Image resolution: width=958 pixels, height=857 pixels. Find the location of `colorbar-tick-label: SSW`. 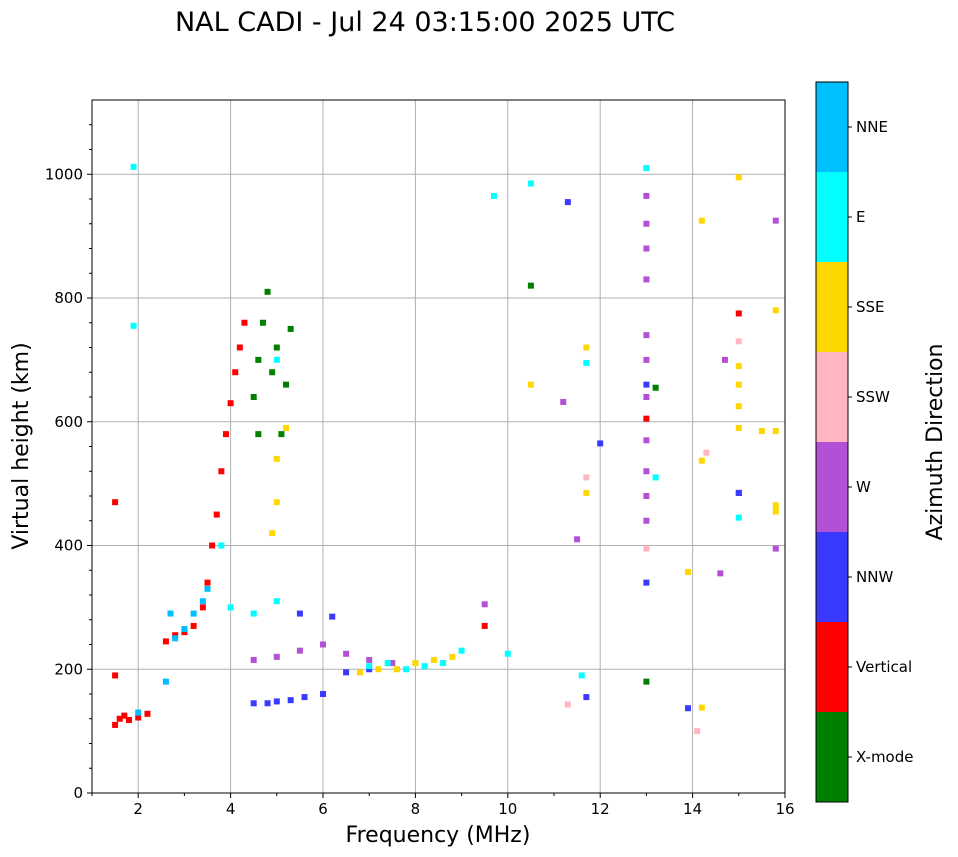

colorbar-tick-label: SSW is located at coordinates (873, 397).